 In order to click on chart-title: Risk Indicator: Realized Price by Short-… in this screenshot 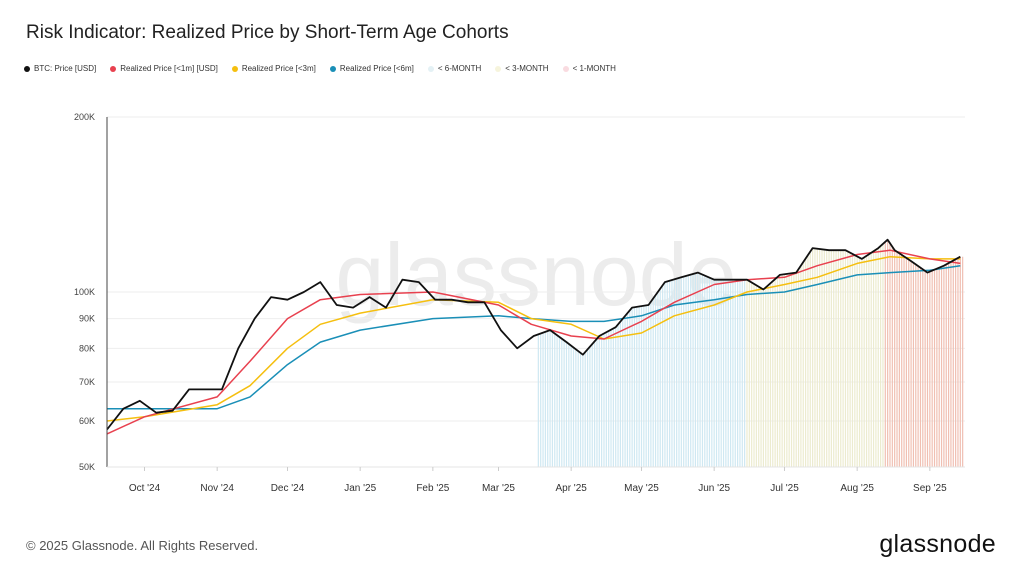, I will do `click(267, 32)`.